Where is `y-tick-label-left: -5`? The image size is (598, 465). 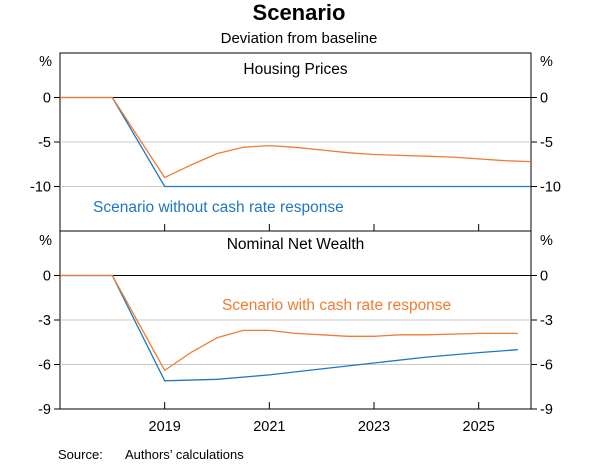
y-tick-label-left: -5 is located at coordinates (44, 143).